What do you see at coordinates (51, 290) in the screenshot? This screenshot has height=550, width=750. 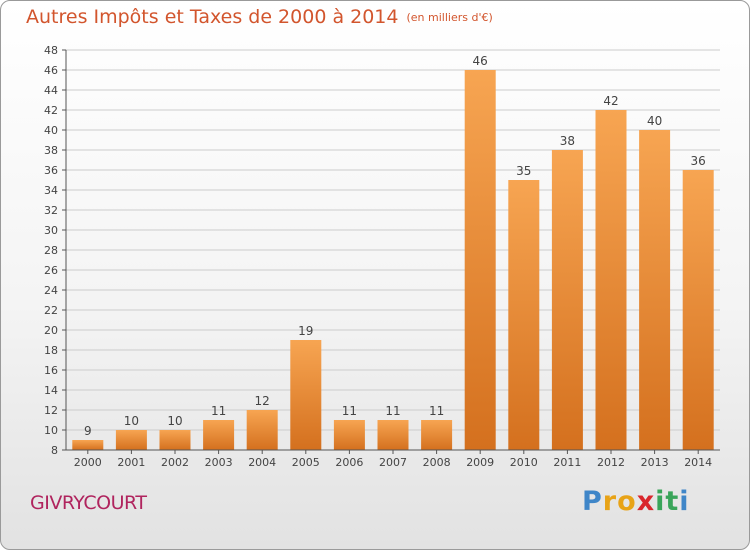 I see `y-tick-label: 24` at bounding box center [51, 290].